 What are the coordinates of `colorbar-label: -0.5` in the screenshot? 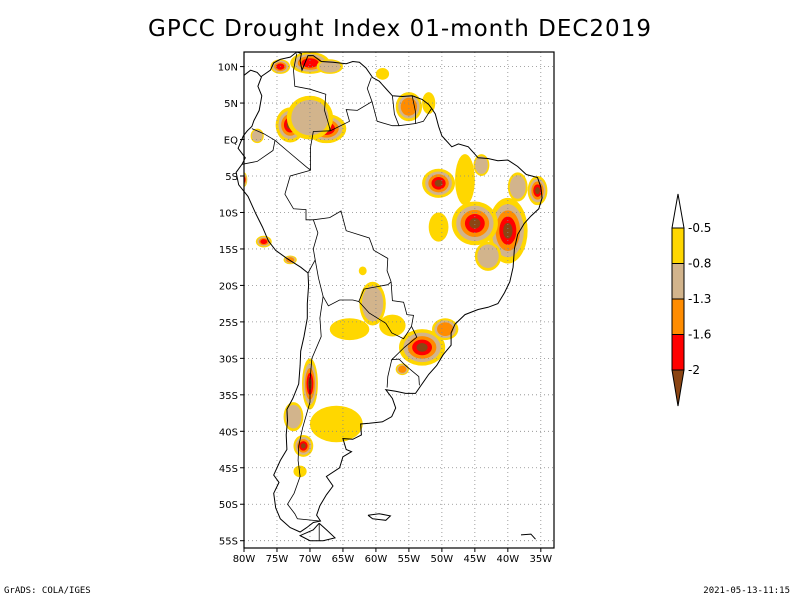 It's located at (699, 228).